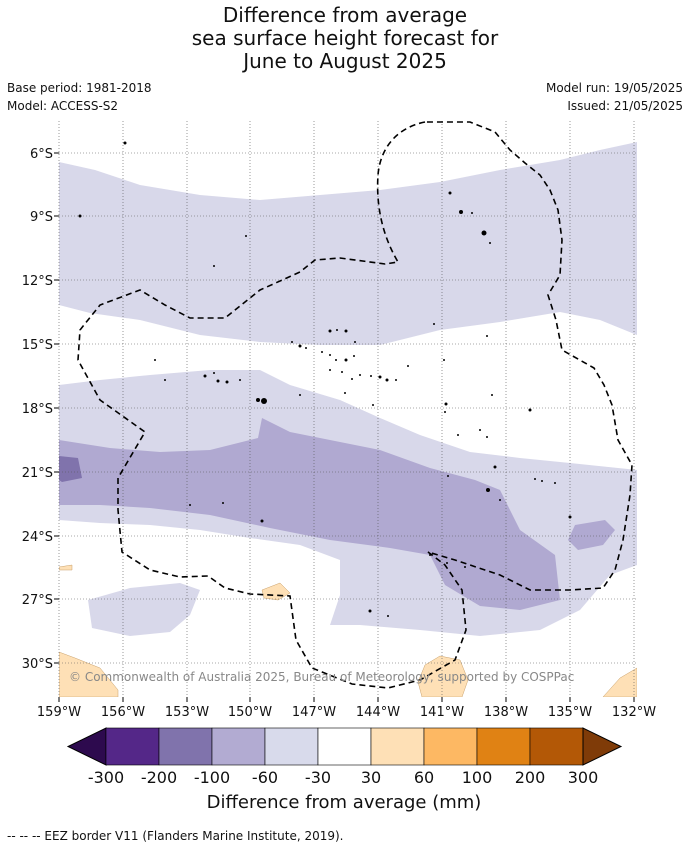  I want to click on lat-label: 12°S, so click(37, 281).